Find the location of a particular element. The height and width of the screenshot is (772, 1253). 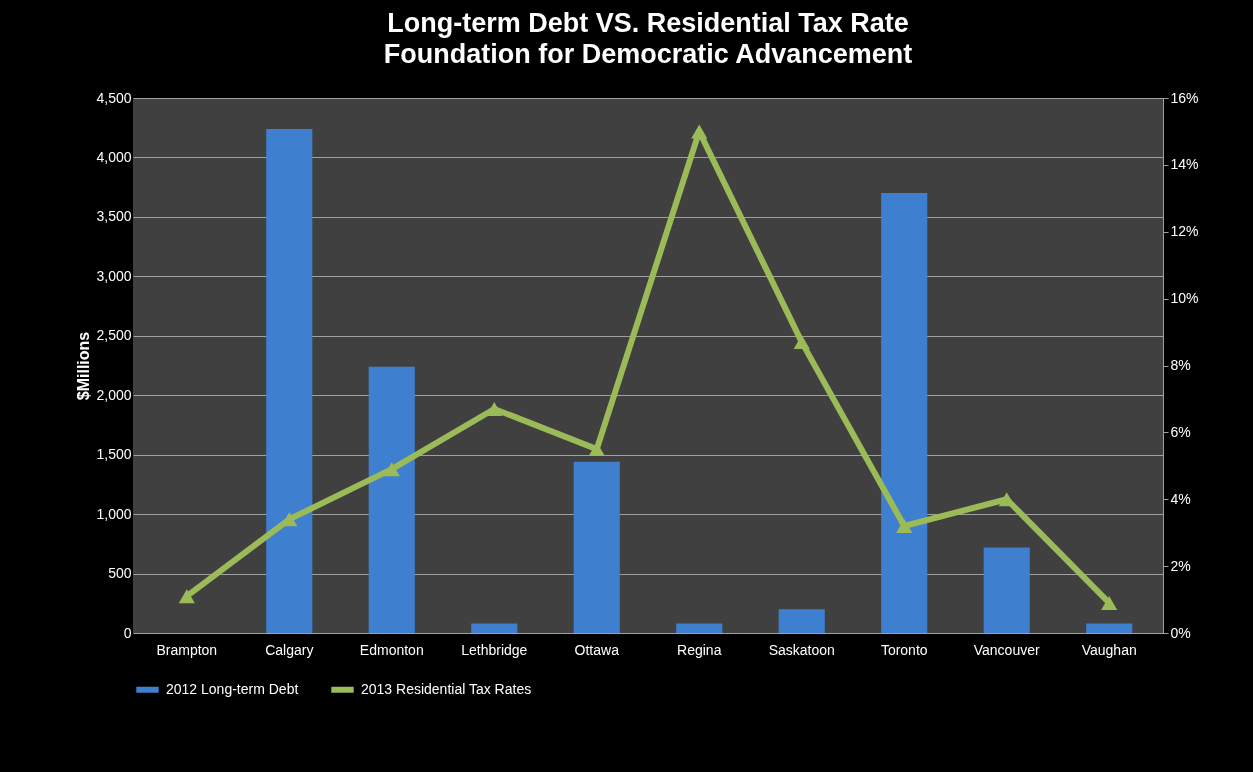

y2-tick-label: 10% is located at coordinates (1184, 298).